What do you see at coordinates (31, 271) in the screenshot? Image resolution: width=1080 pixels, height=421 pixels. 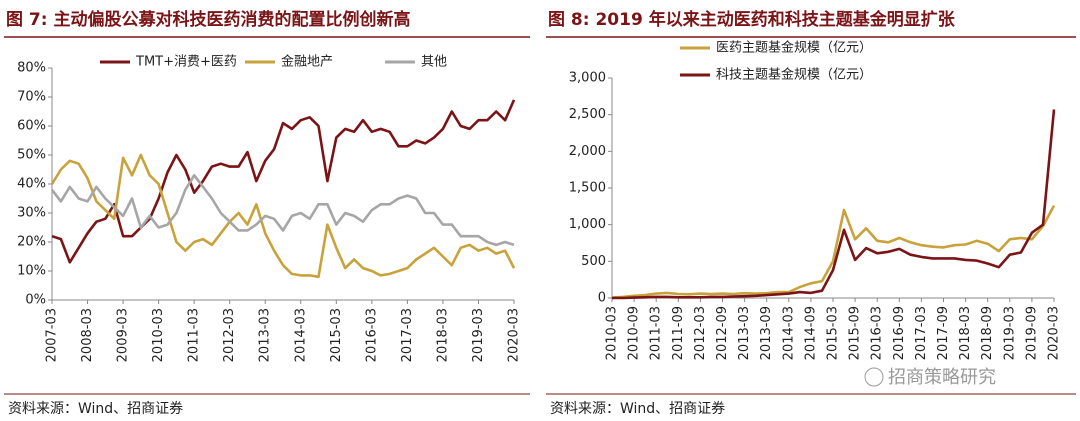 I see `y-tick-label: 10%` at bounding box center [31, 271].